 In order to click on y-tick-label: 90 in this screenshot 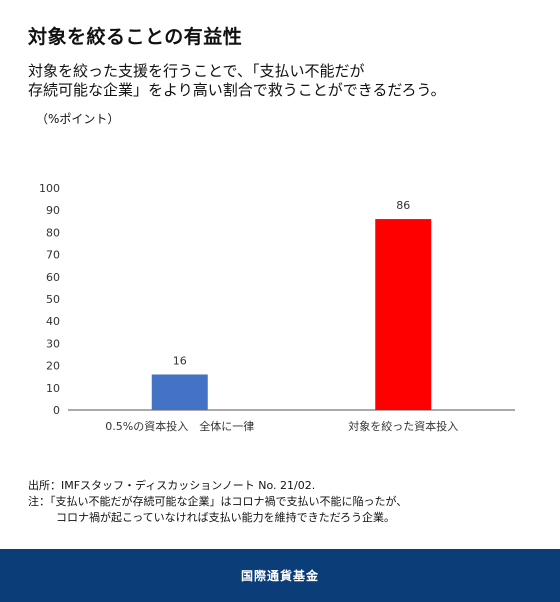, I will do `click(53, 210)`.